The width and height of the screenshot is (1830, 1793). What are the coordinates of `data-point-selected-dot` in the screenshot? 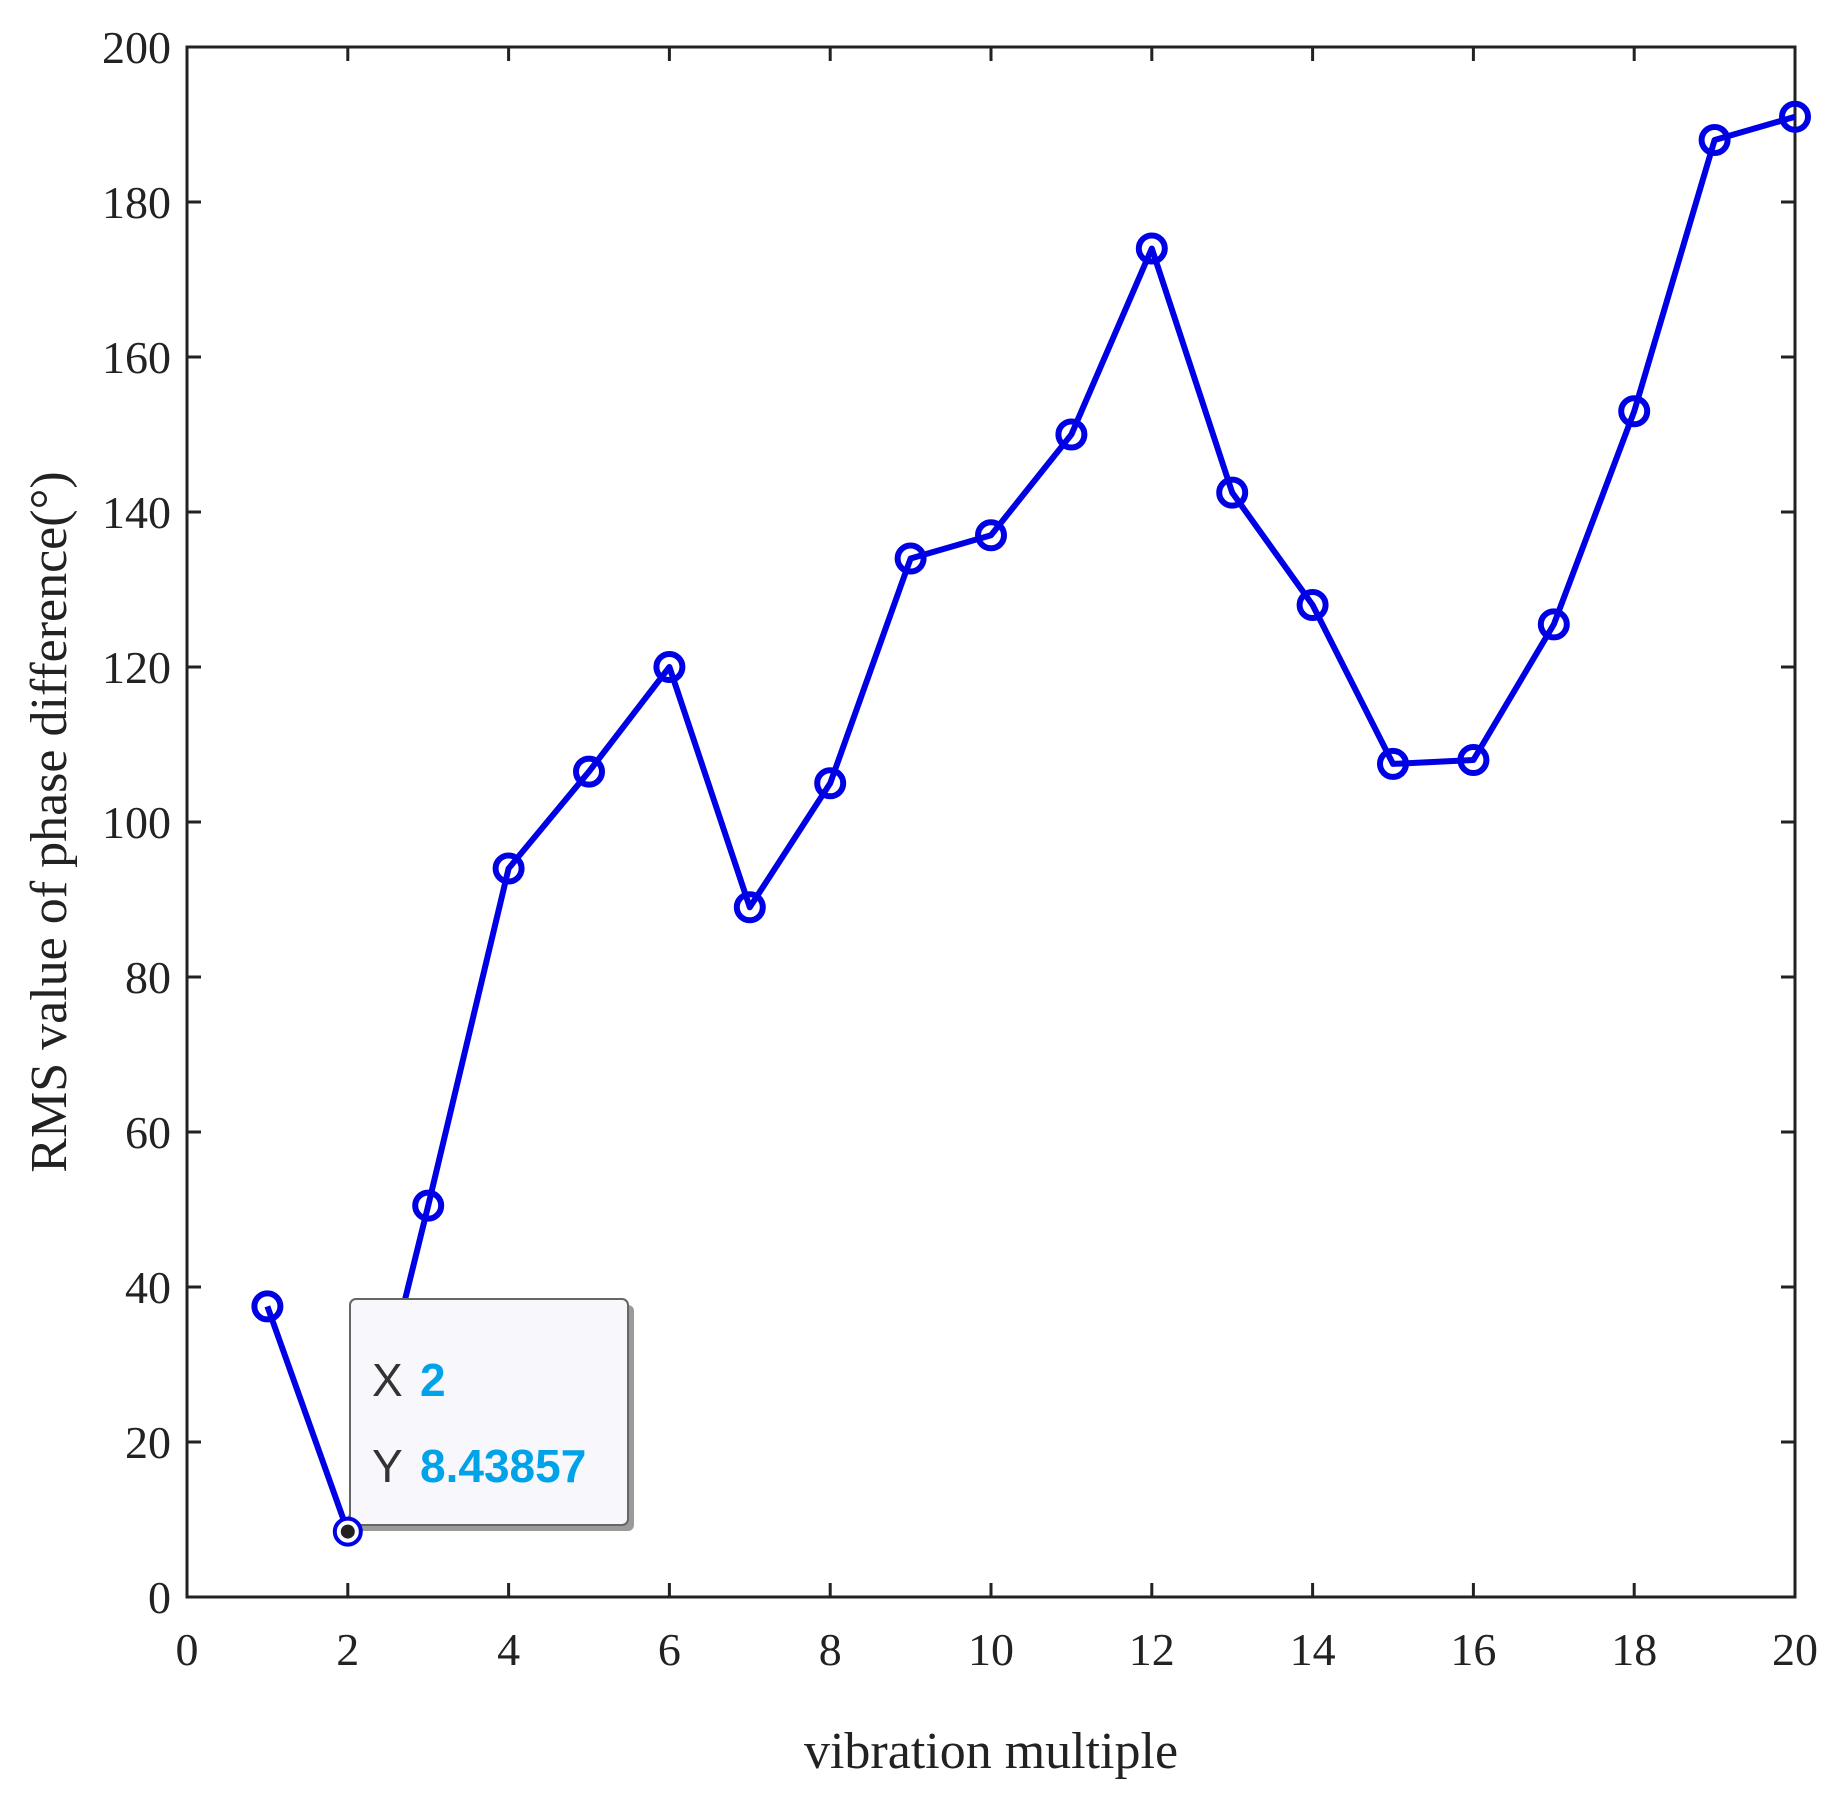 It's located at (347, 1531).